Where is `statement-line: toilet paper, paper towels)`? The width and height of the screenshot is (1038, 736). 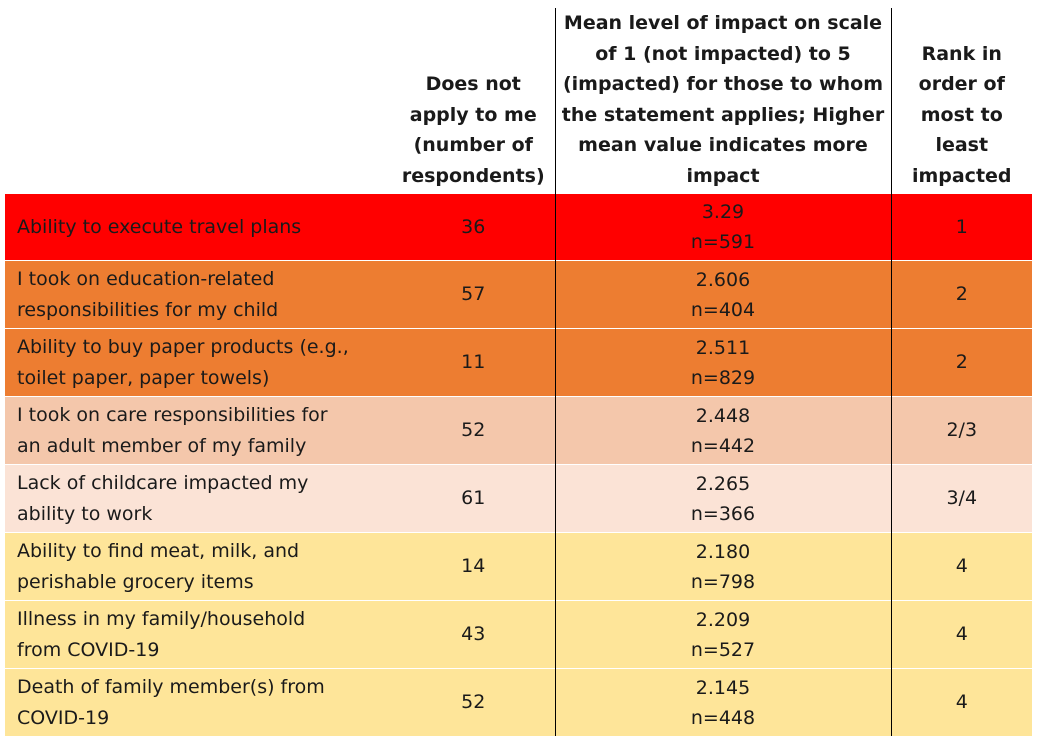
statement-line: toilet paper, paper towels) is located at coordinates (202, 378).